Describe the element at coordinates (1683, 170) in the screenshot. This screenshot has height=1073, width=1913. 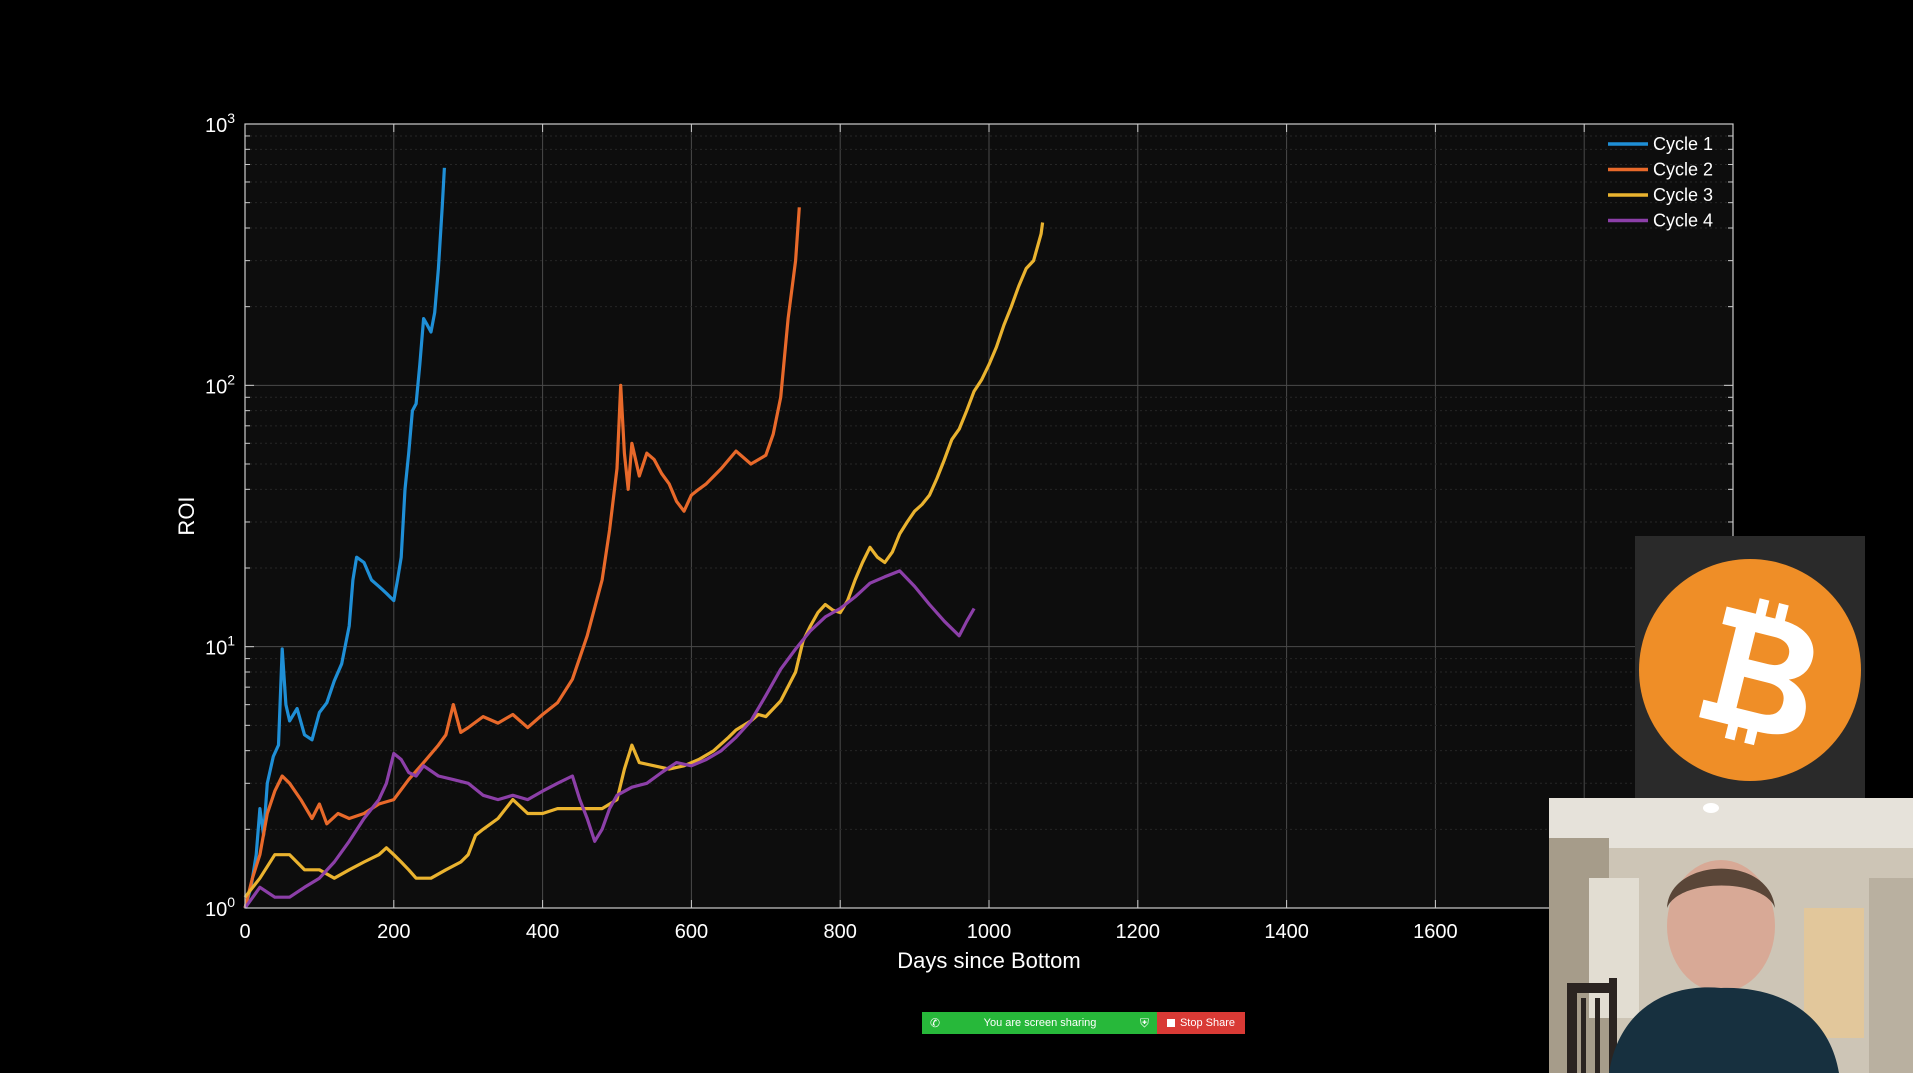
I see `legend-entry-label: Cycle 2` at that location.